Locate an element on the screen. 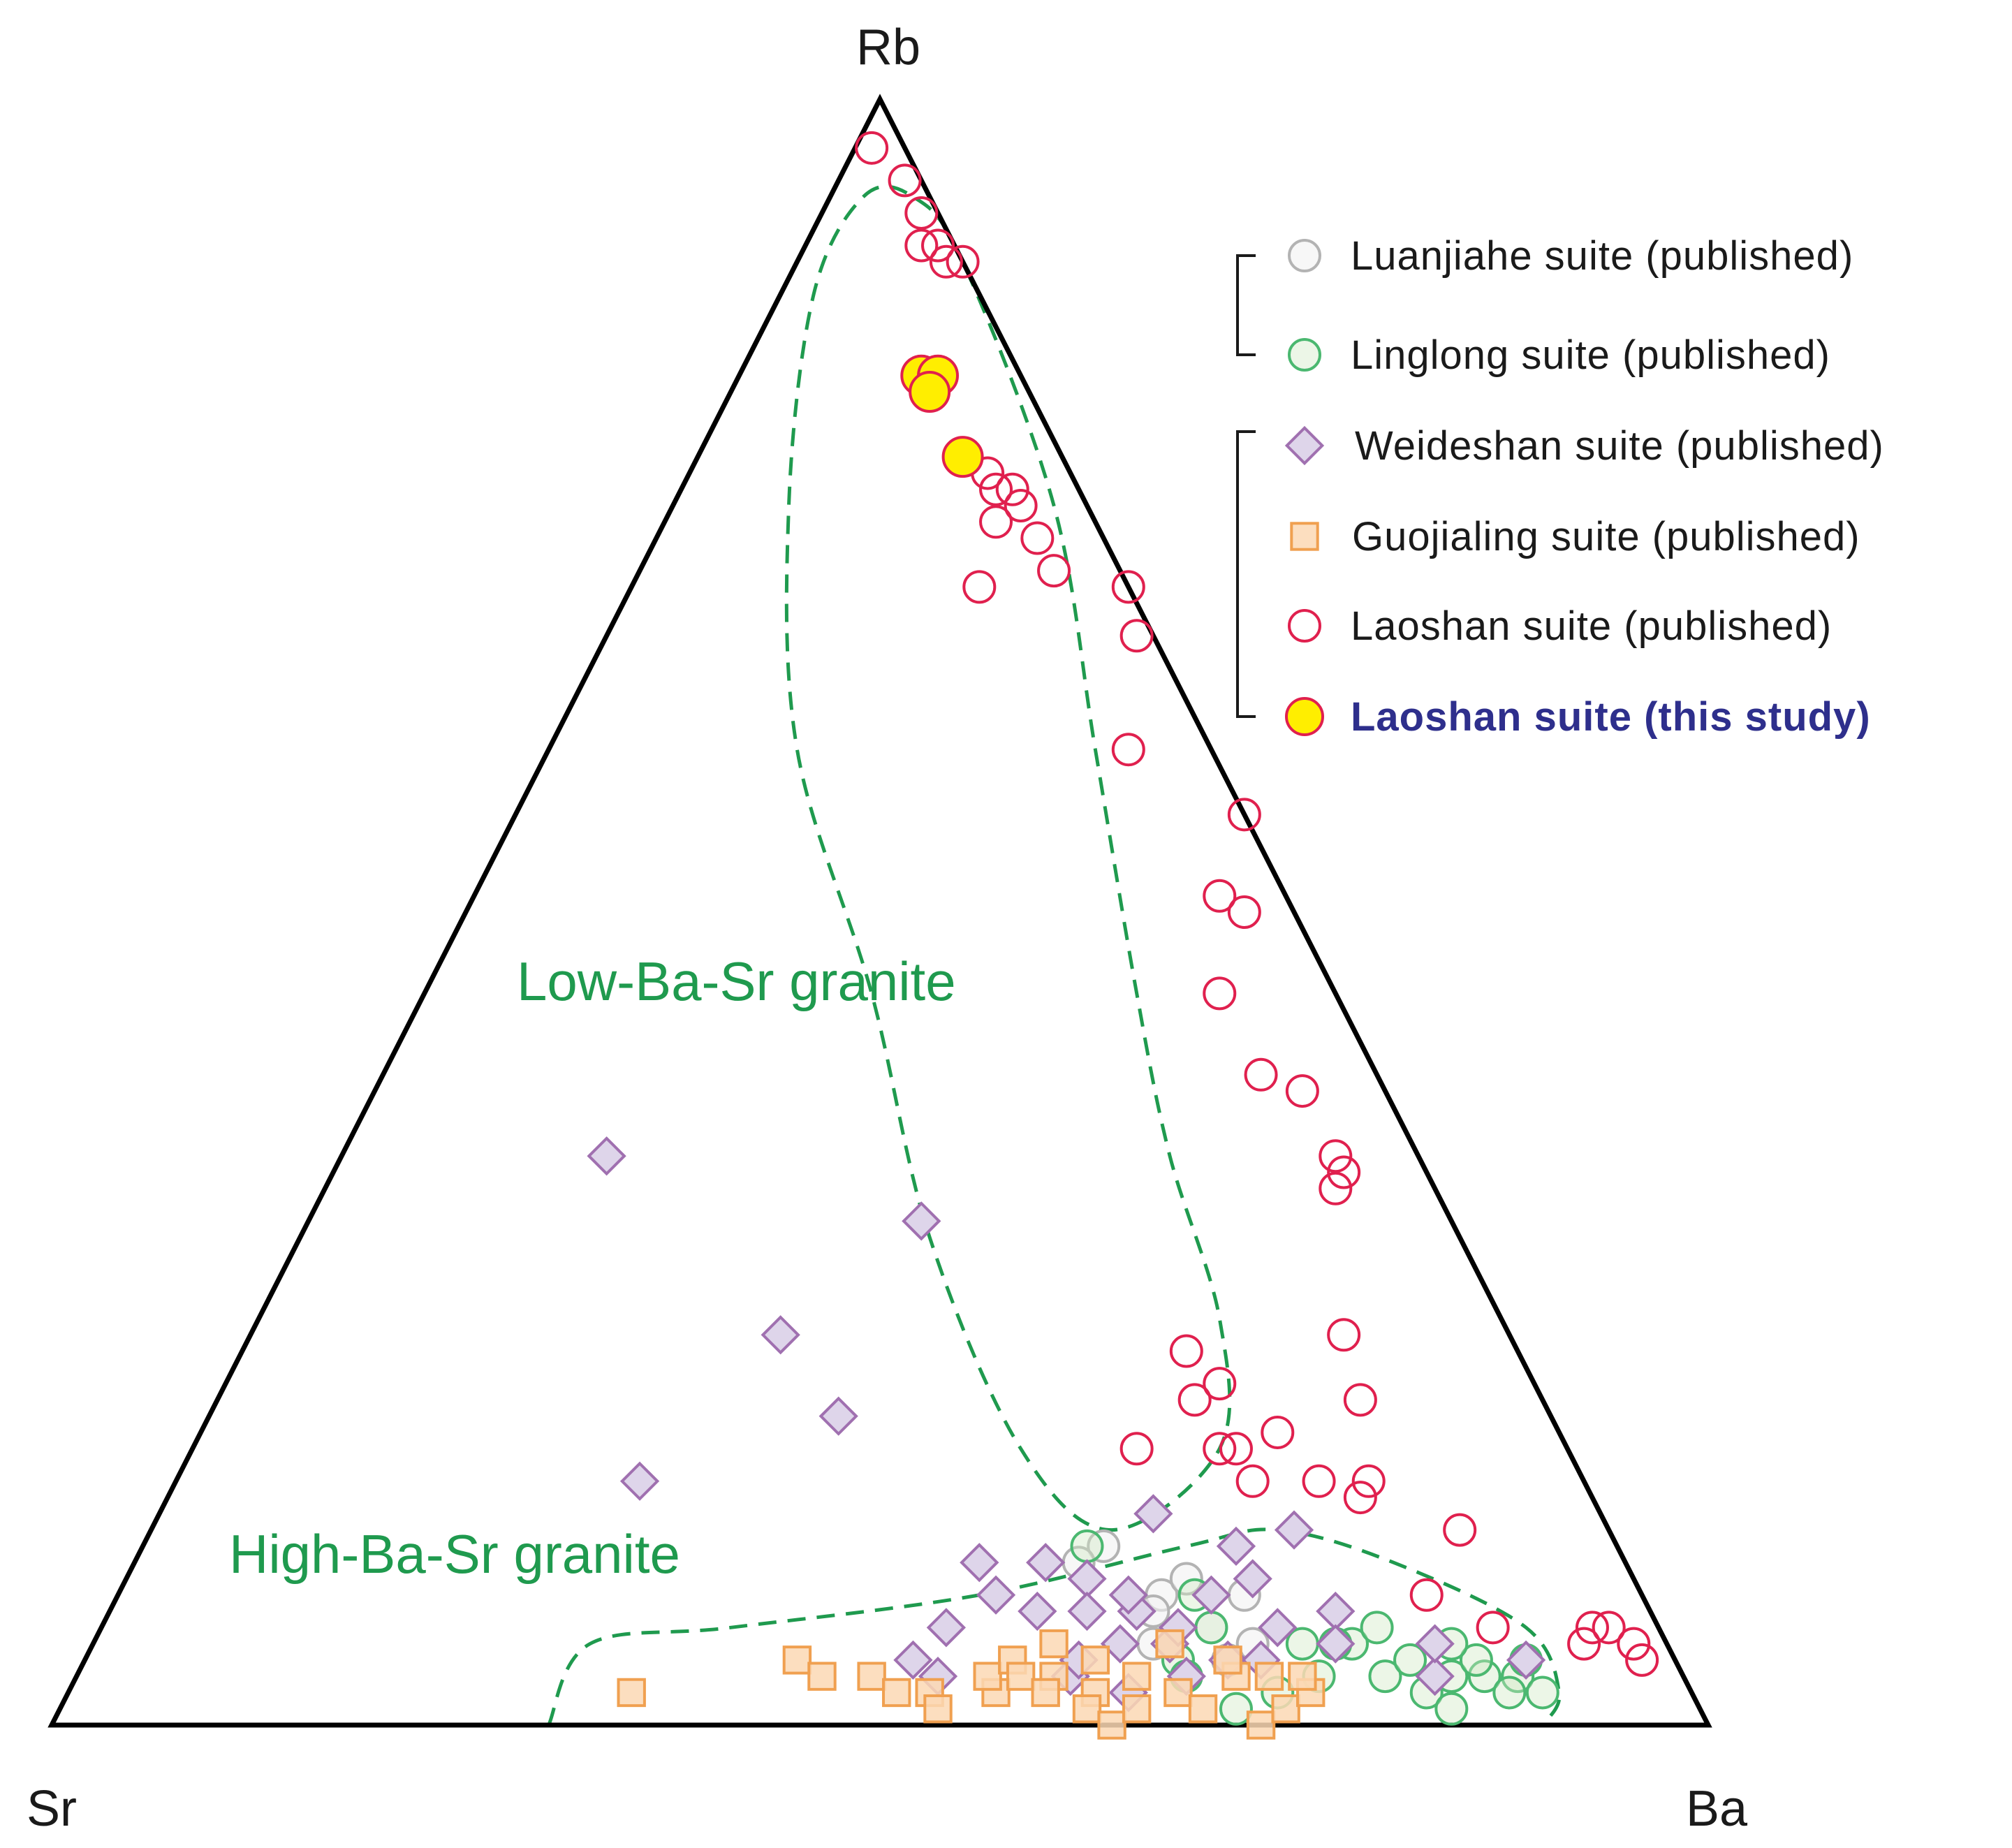 The width and height of the screenshot is (2012, 1848). vertex-label-sr: Sr is located at coordinates (52, 1809).